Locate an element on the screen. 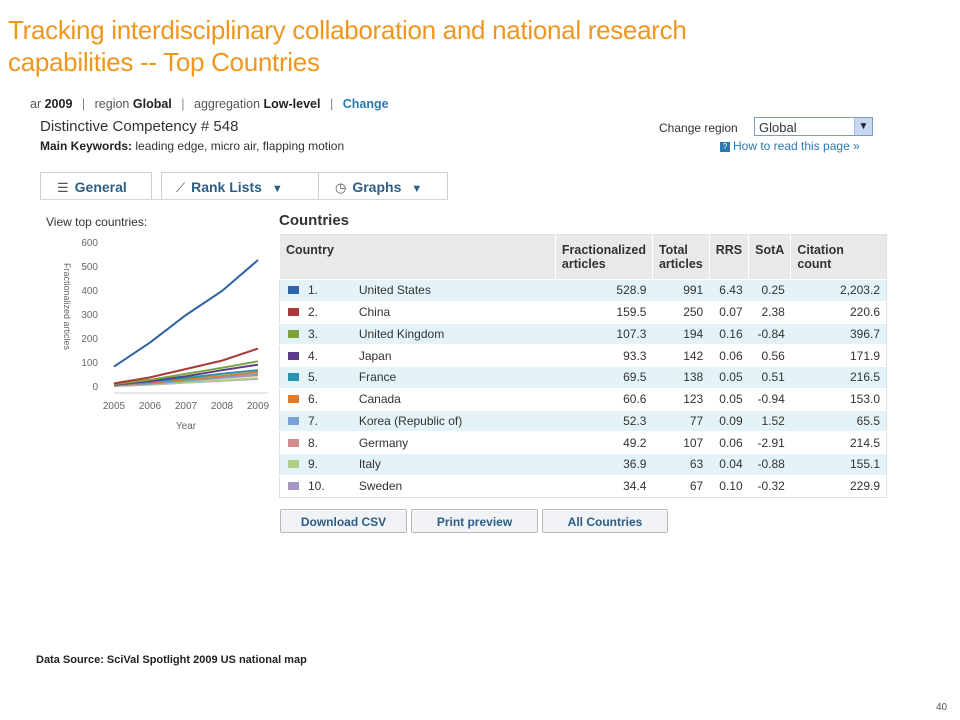  table-row: 10. Sweden 34.4 67 0.10 -0.32 229.9 is located at coordinates (583, 485).